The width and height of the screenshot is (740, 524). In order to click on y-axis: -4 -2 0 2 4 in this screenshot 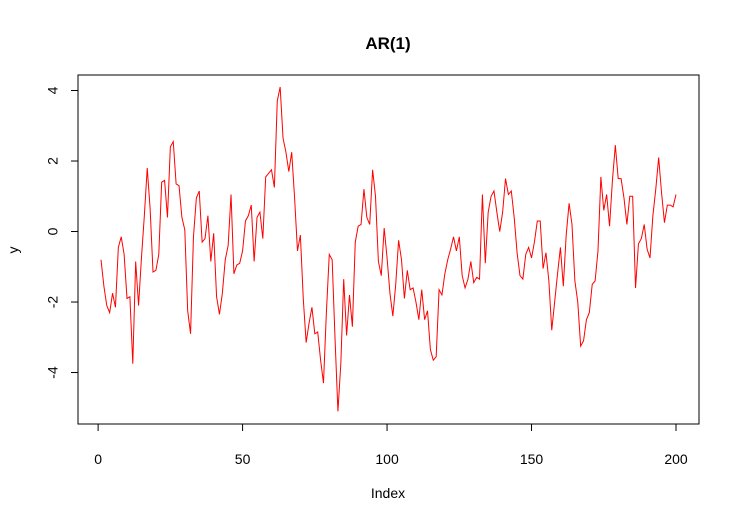, I will do `click(62, 232)`.